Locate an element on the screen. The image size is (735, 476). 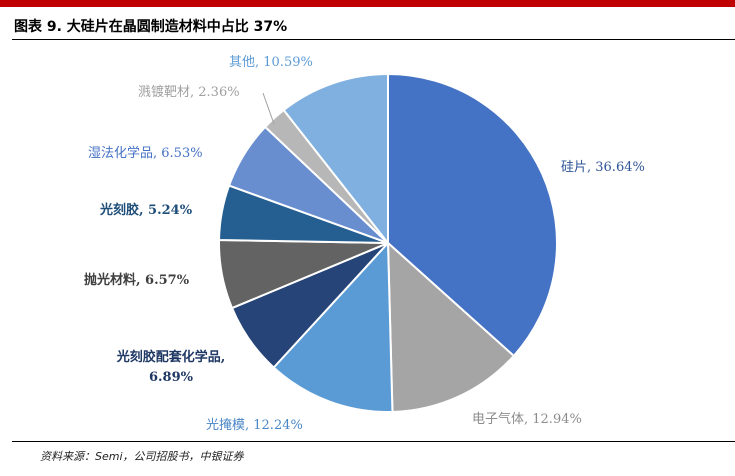
source-note: 资料来源：Semi，公司招股书，中银证券 is located at coordinates (142, 456).